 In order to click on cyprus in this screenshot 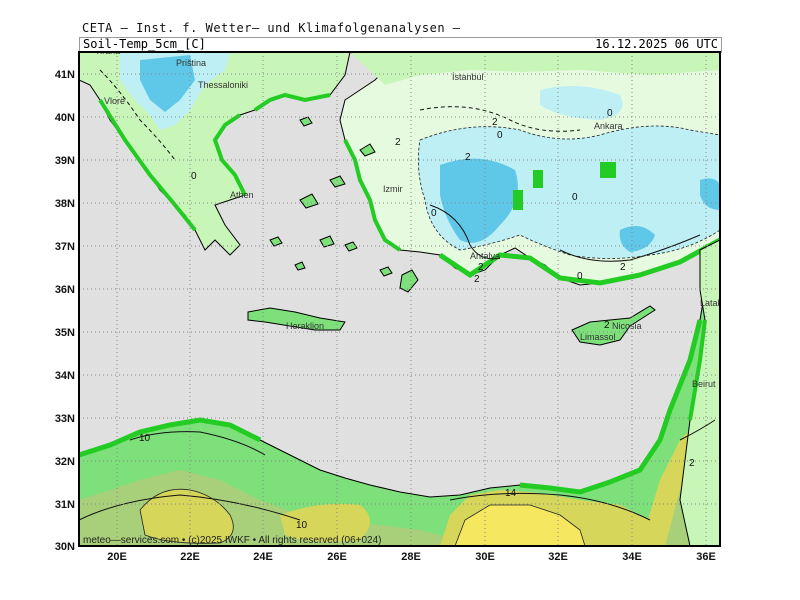, I will do `click(613, 325)`.